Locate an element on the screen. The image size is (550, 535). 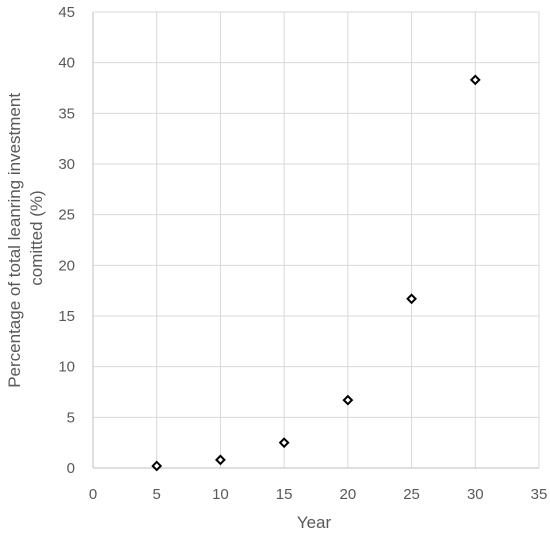
x-tick-label: 25 is located at coordinates (411, 494).